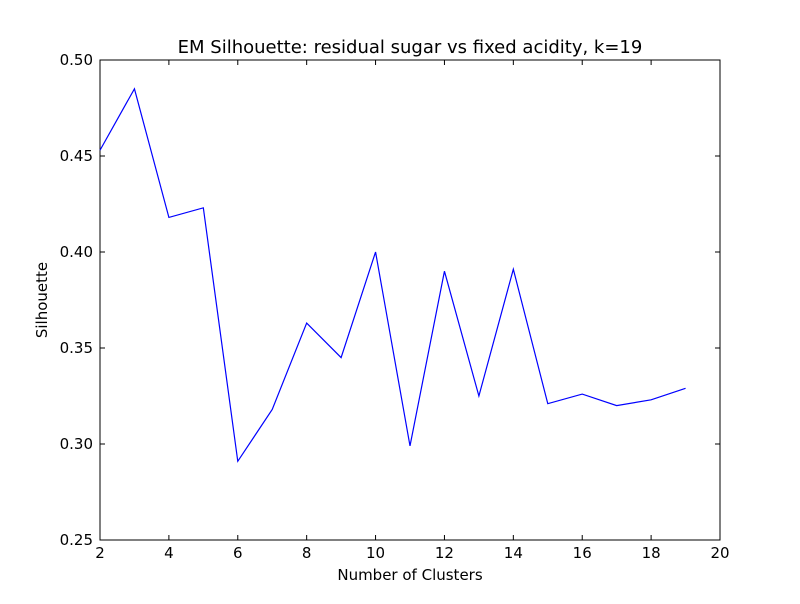 Image resolution: width=800 pixels, height=604 pixels. I want to click on x-tick-label: 20, so click(719, 553).